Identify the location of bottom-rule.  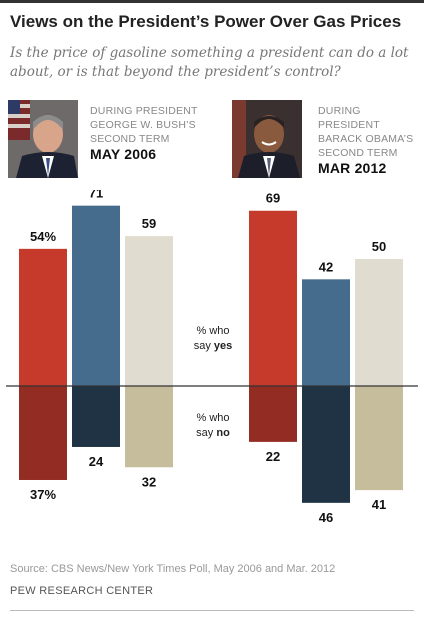
(212, 610).